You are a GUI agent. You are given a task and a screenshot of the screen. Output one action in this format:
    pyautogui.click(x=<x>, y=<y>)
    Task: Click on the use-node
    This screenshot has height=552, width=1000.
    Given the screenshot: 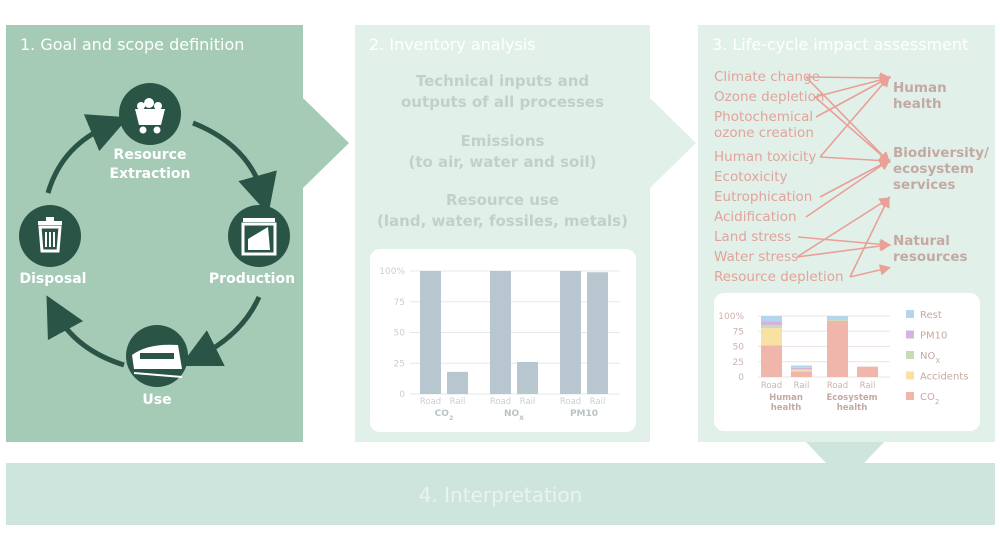 What is the action you would take?
    pyautogui.click(x=157, y=356)
    